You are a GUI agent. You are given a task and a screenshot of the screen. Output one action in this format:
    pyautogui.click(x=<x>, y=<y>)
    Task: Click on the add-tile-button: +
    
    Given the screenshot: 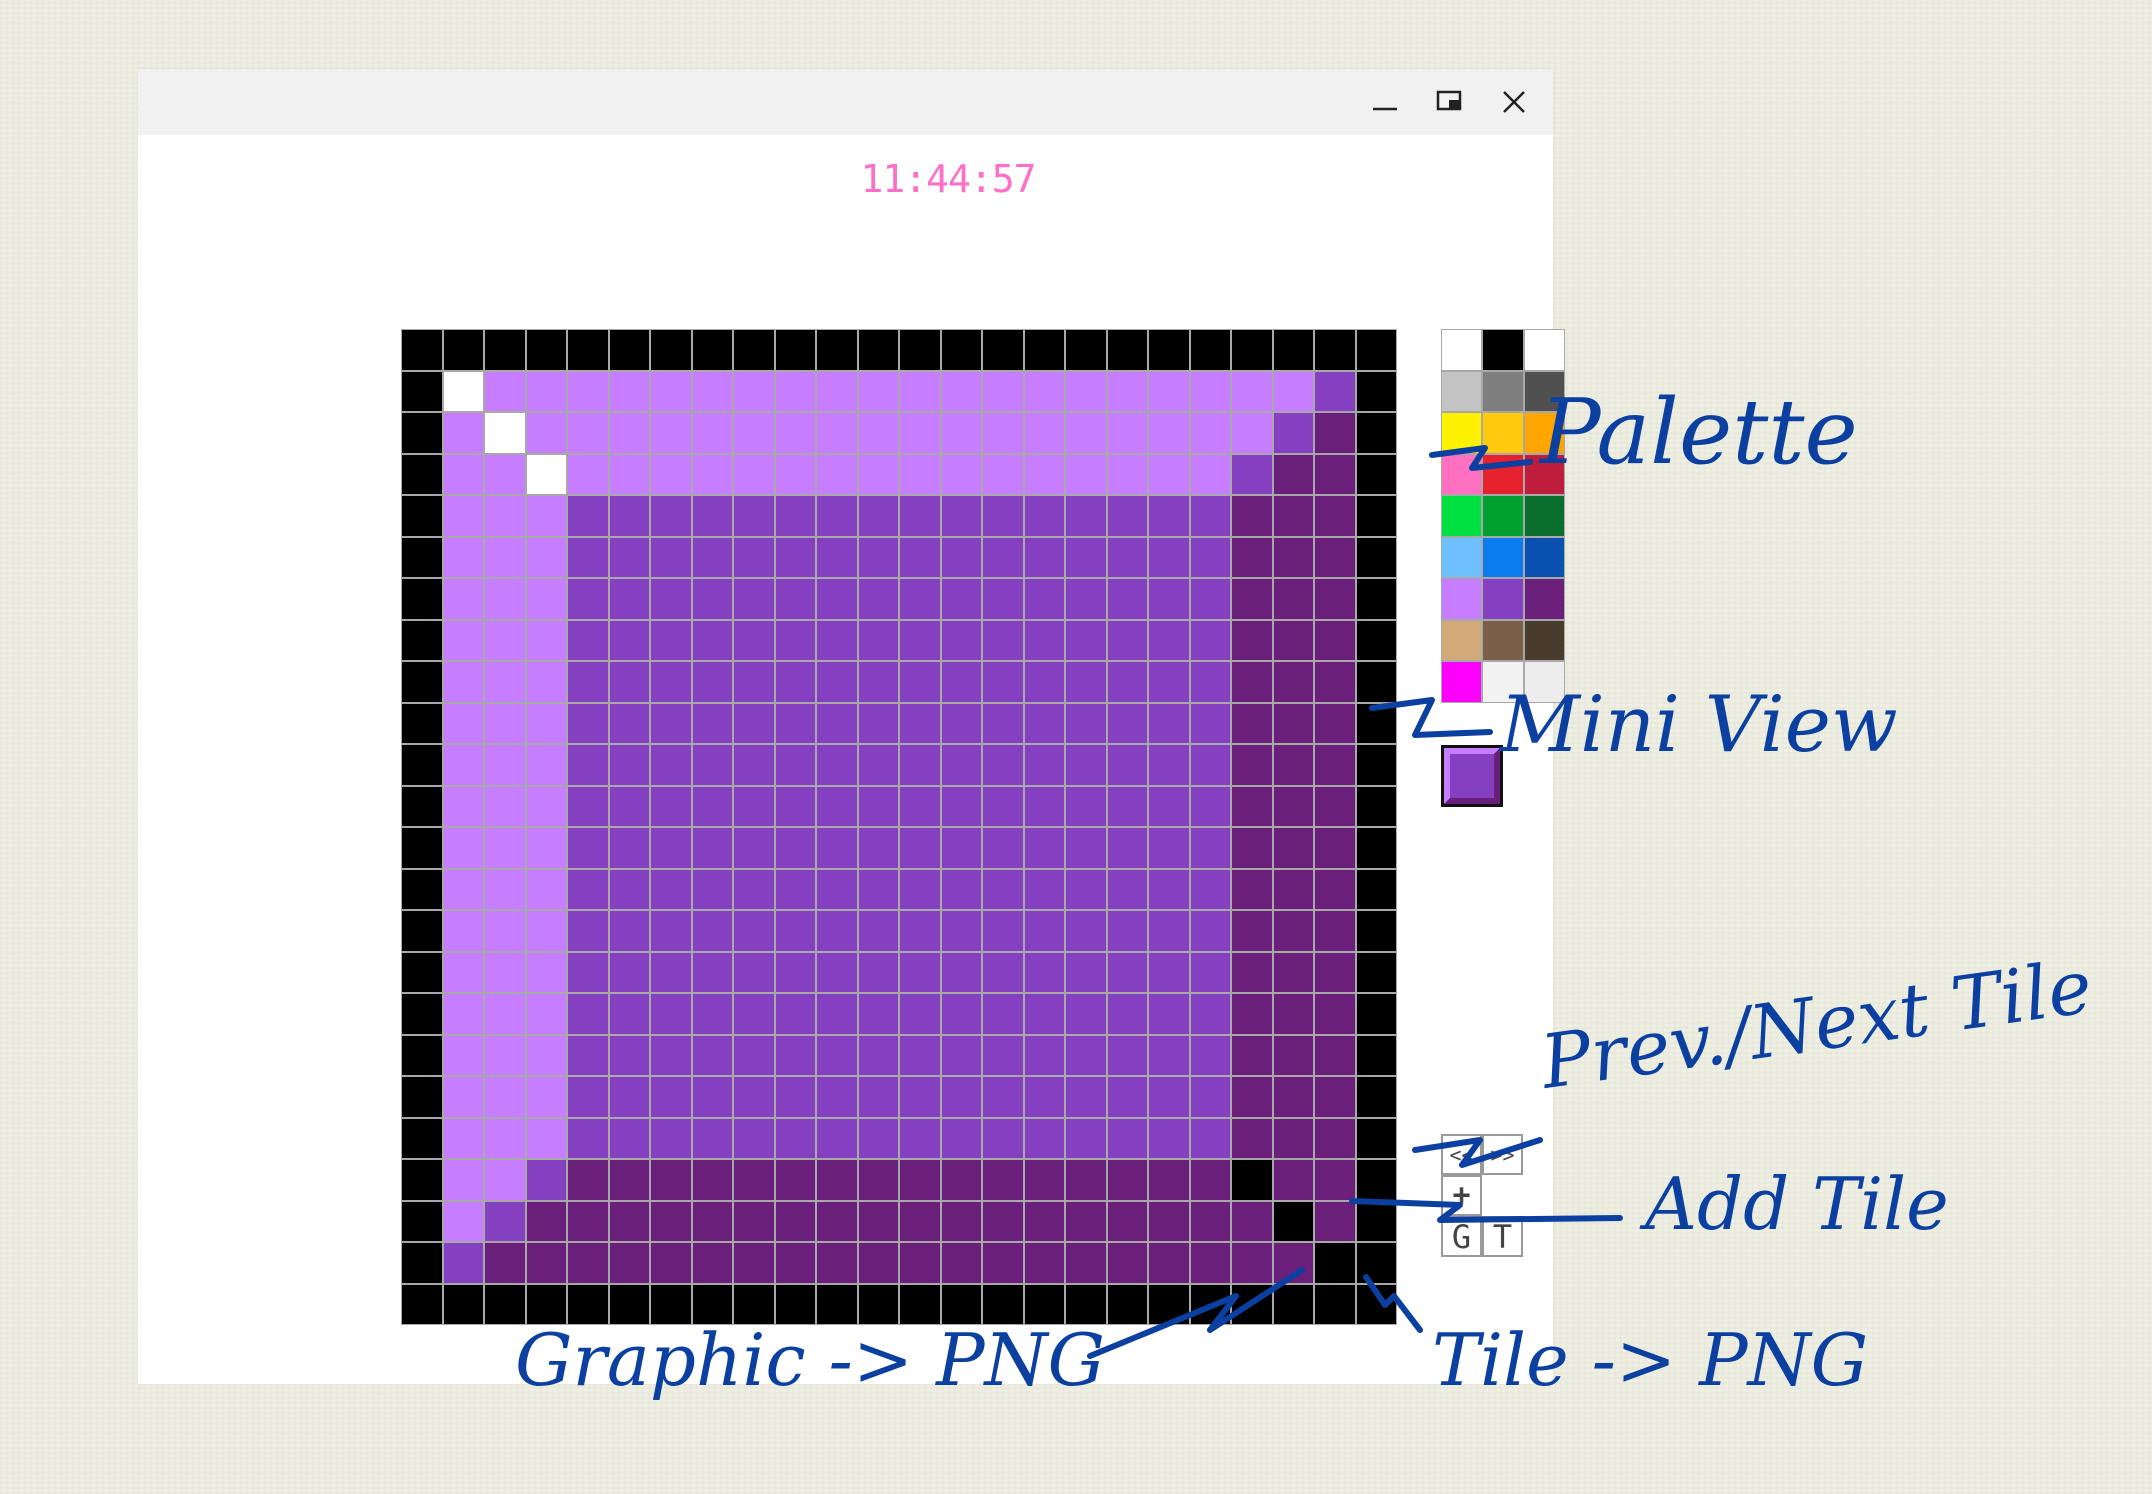 What is the action you would take?
    pyautogui.click(x=1461, y=1195)
    